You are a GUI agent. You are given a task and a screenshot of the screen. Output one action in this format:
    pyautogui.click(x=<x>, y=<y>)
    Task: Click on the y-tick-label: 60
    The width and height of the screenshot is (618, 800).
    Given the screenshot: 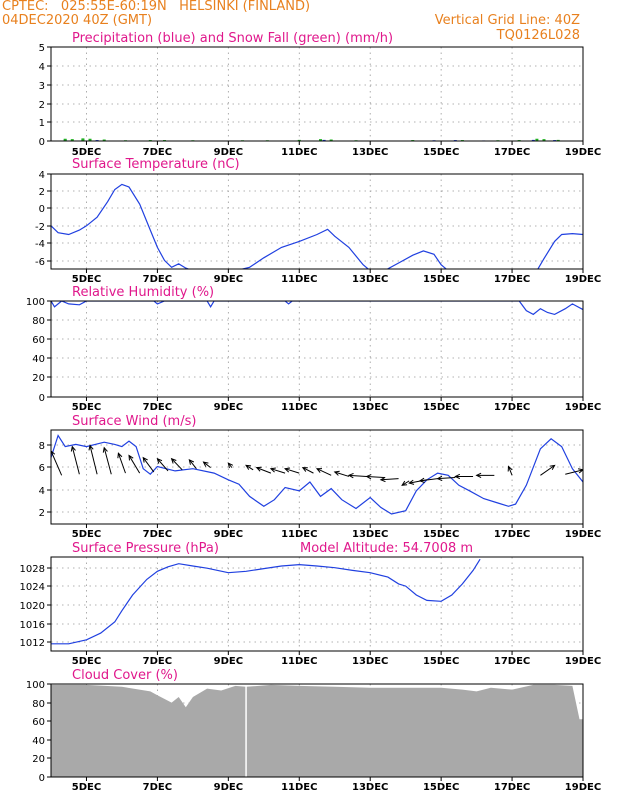 What is the action you would take?
    pyautogui.click(x=38, y=340)
    